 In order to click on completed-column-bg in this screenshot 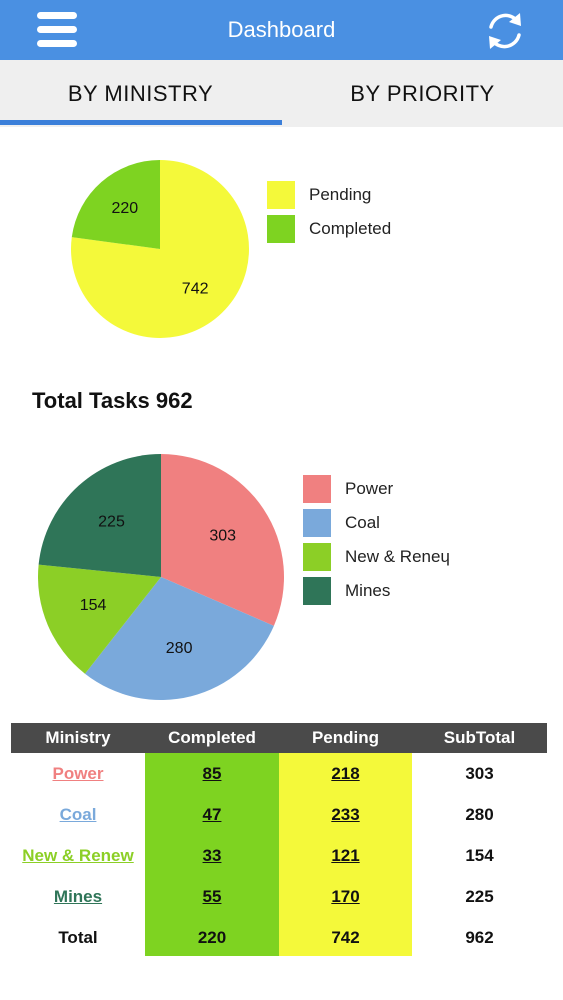, I will do `click(212, 854)`.